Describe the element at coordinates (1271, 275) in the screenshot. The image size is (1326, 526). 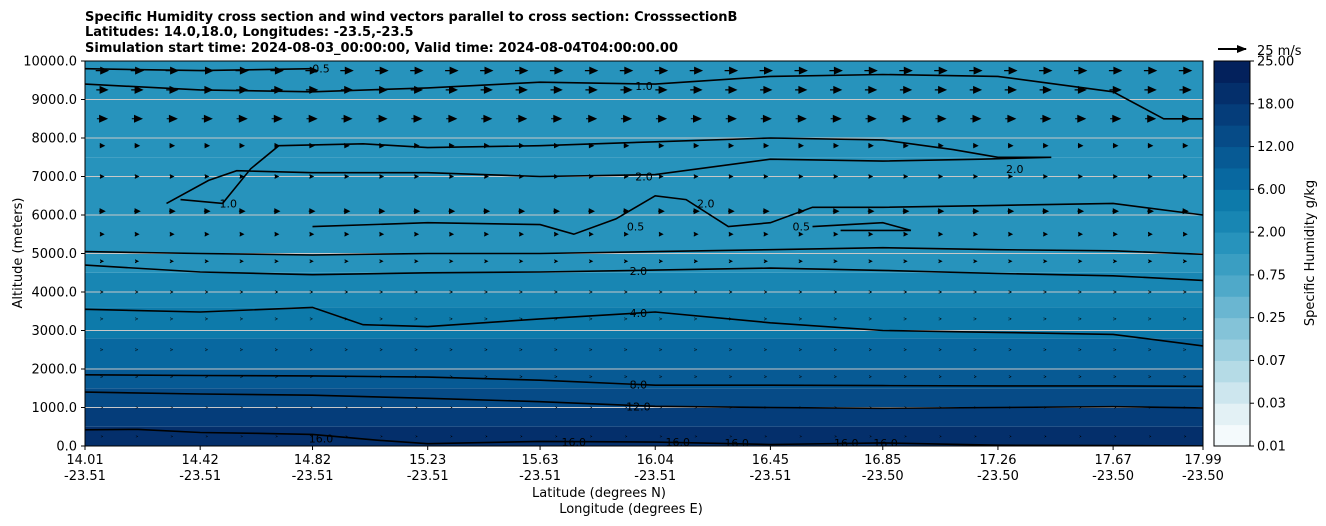
I see `colorbar-tick-label: 0.75` at that location.